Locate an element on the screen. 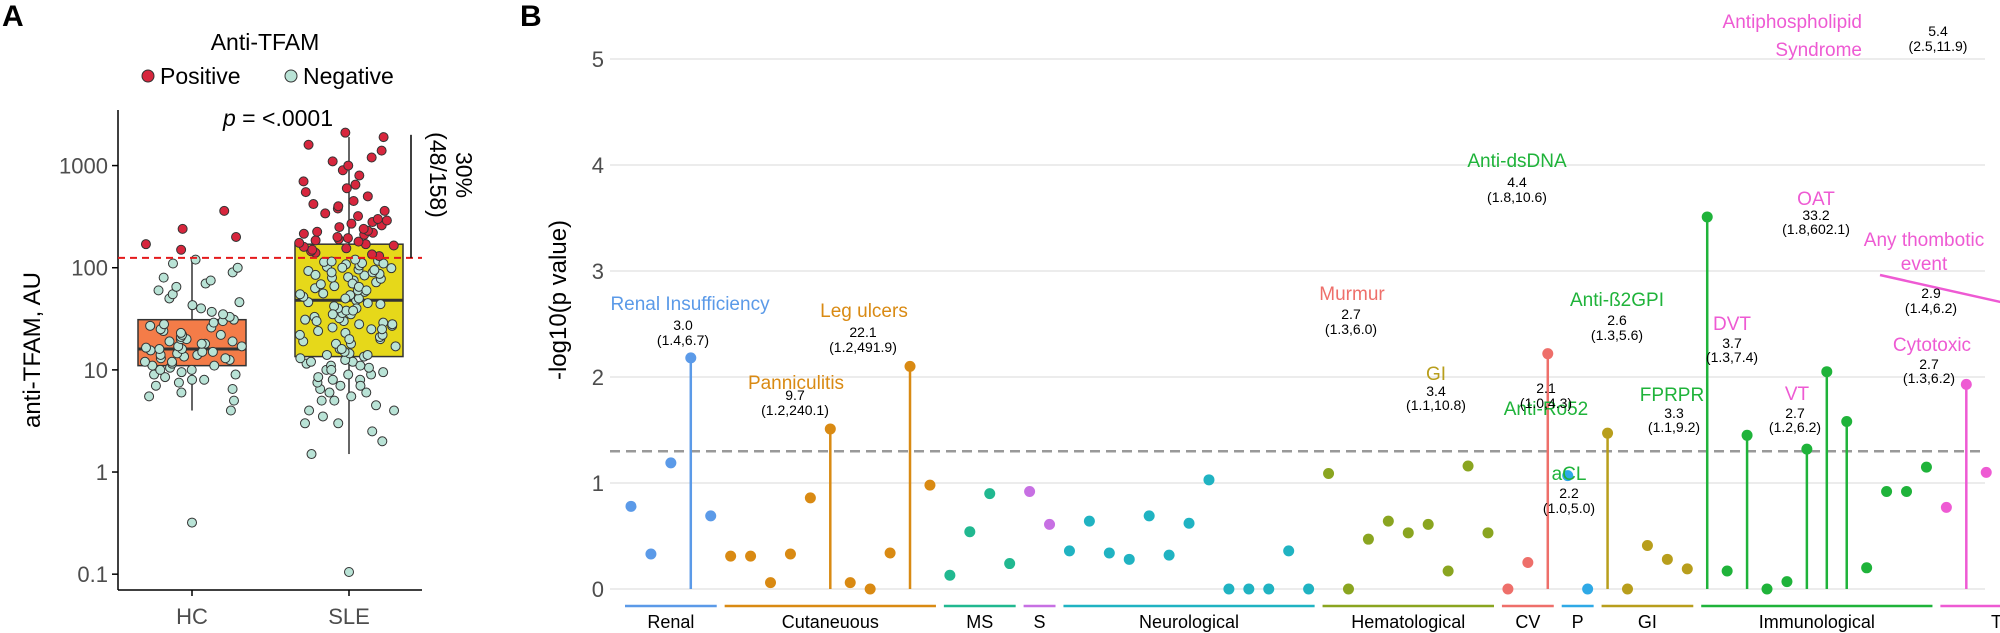 The image size is (2000, 633). annotation-label: Renal Insufficiency is located at coordinates (690, 304).